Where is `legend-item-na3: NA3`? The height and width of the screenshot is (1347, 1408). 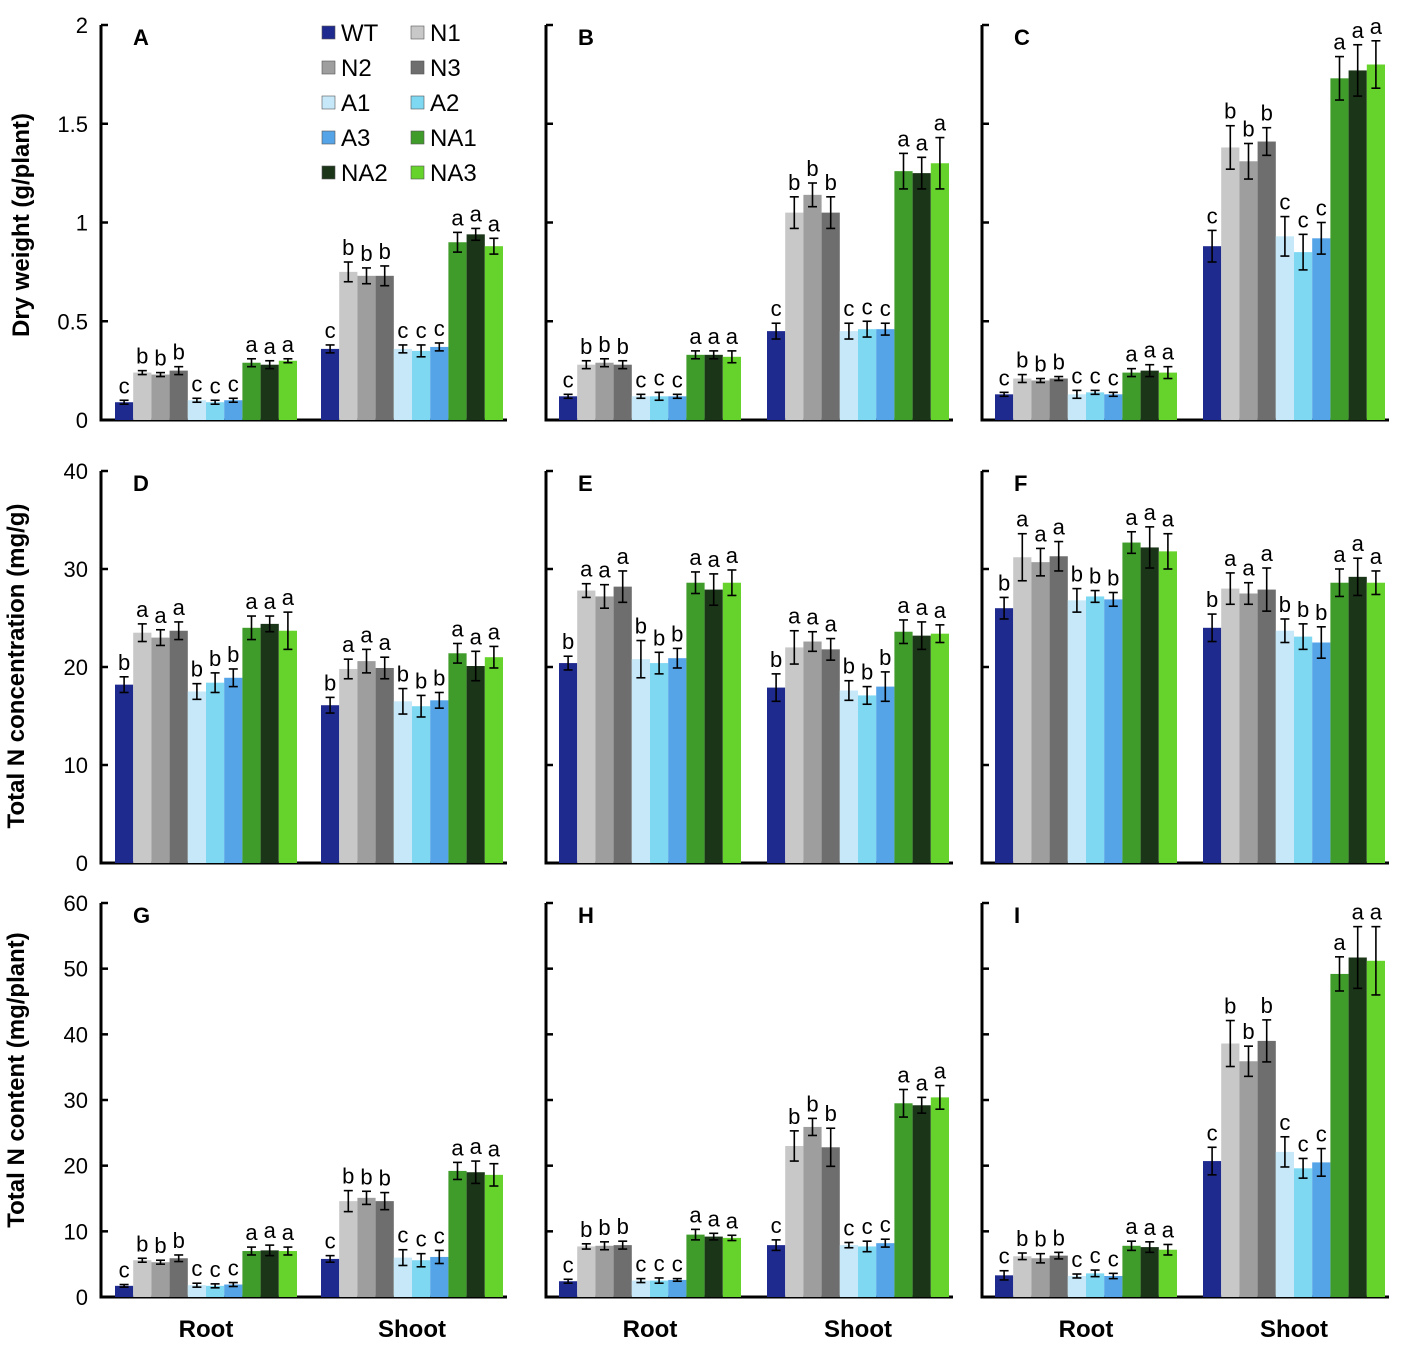
legend-item-na3: NA3 is located at coordinates (443, 173).